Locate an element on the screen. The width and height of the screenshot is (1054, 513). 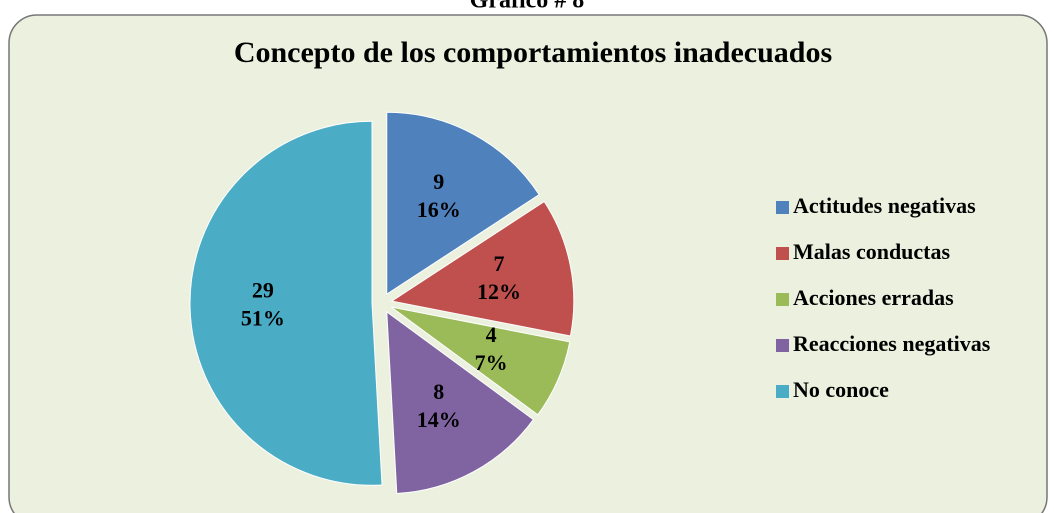
slice-percent-label: 7% is located at coordinates (491, 362).